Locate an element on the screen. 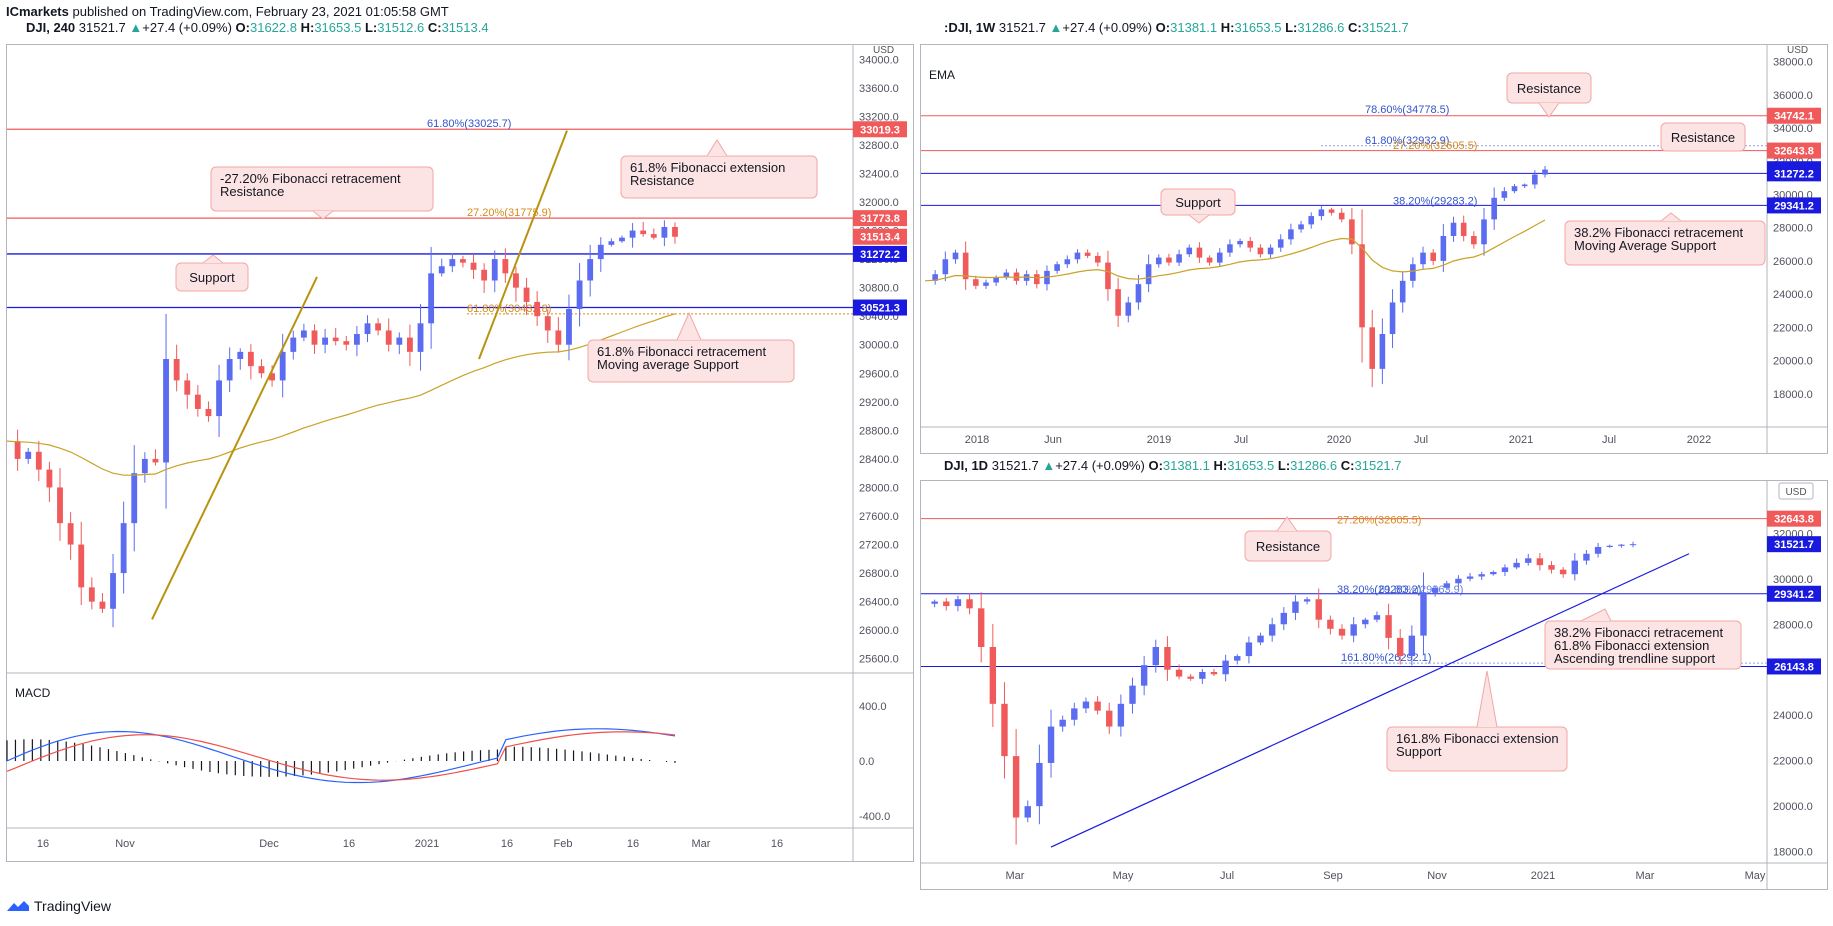 Image resolution: width=1833 pixels, height=926 pixels. macd-y-tick-1: 0.0 is located at coordinates (866, 762).